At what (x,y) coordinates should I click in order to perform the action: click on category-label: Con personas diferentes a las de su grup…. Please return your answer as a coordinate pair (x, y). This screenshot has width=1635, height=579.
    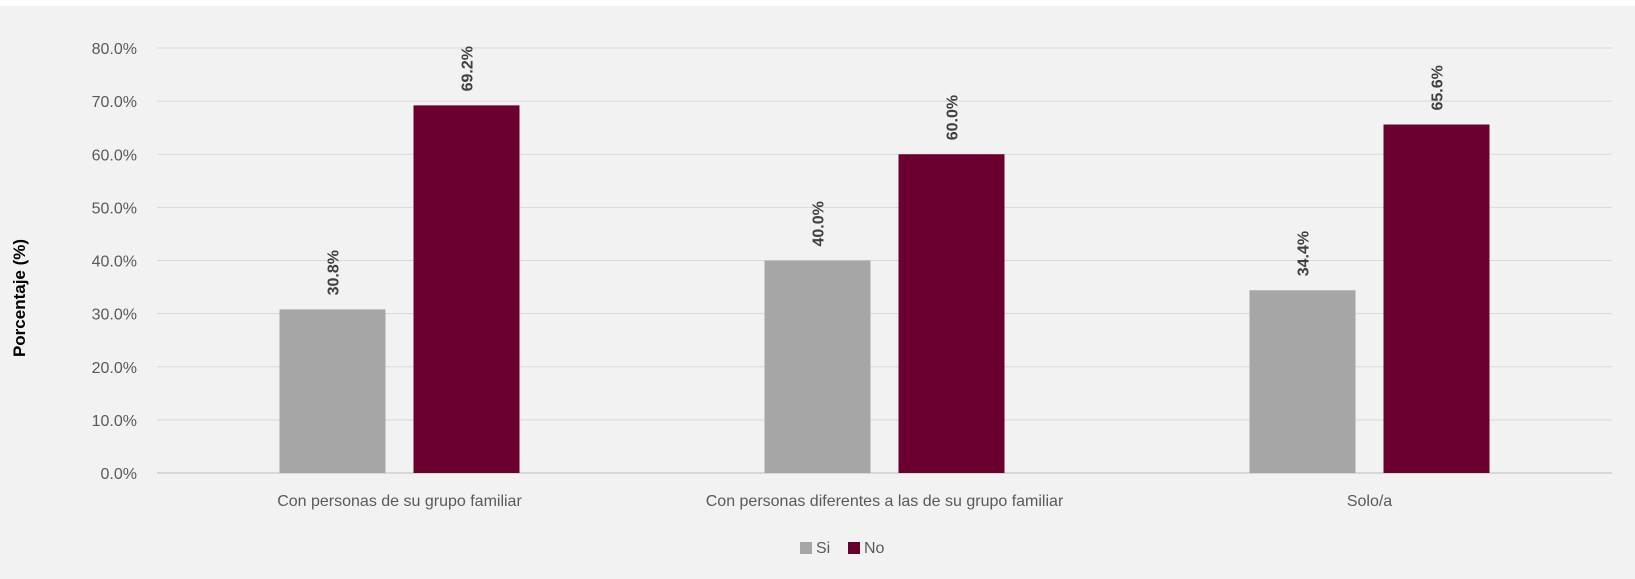
    Looking at the image, I should click on (885, 501).